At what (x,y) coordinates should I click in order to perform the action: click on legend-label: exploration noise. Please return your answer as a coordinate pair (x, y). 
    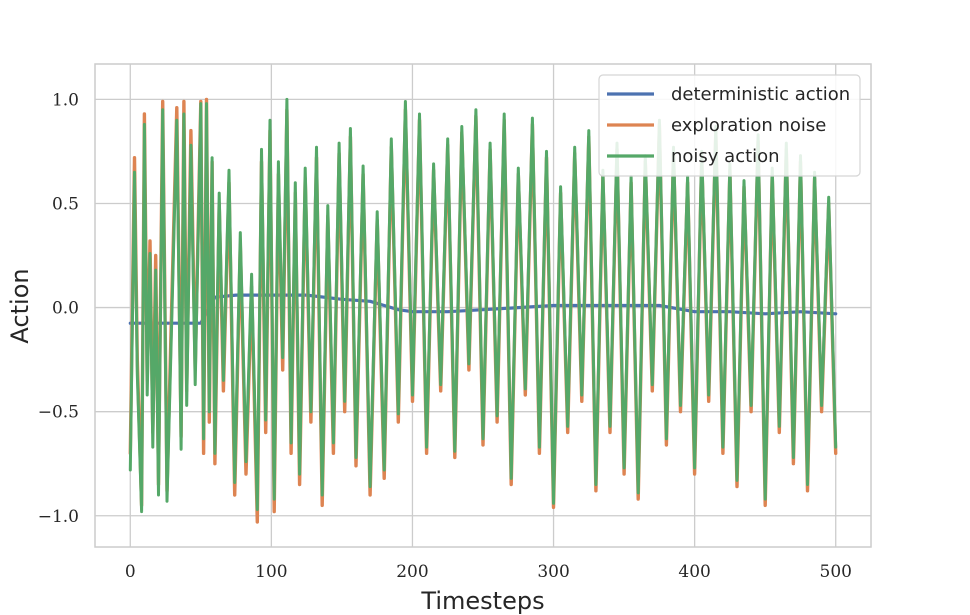
    Looking at the image, I should click on (748, 125).